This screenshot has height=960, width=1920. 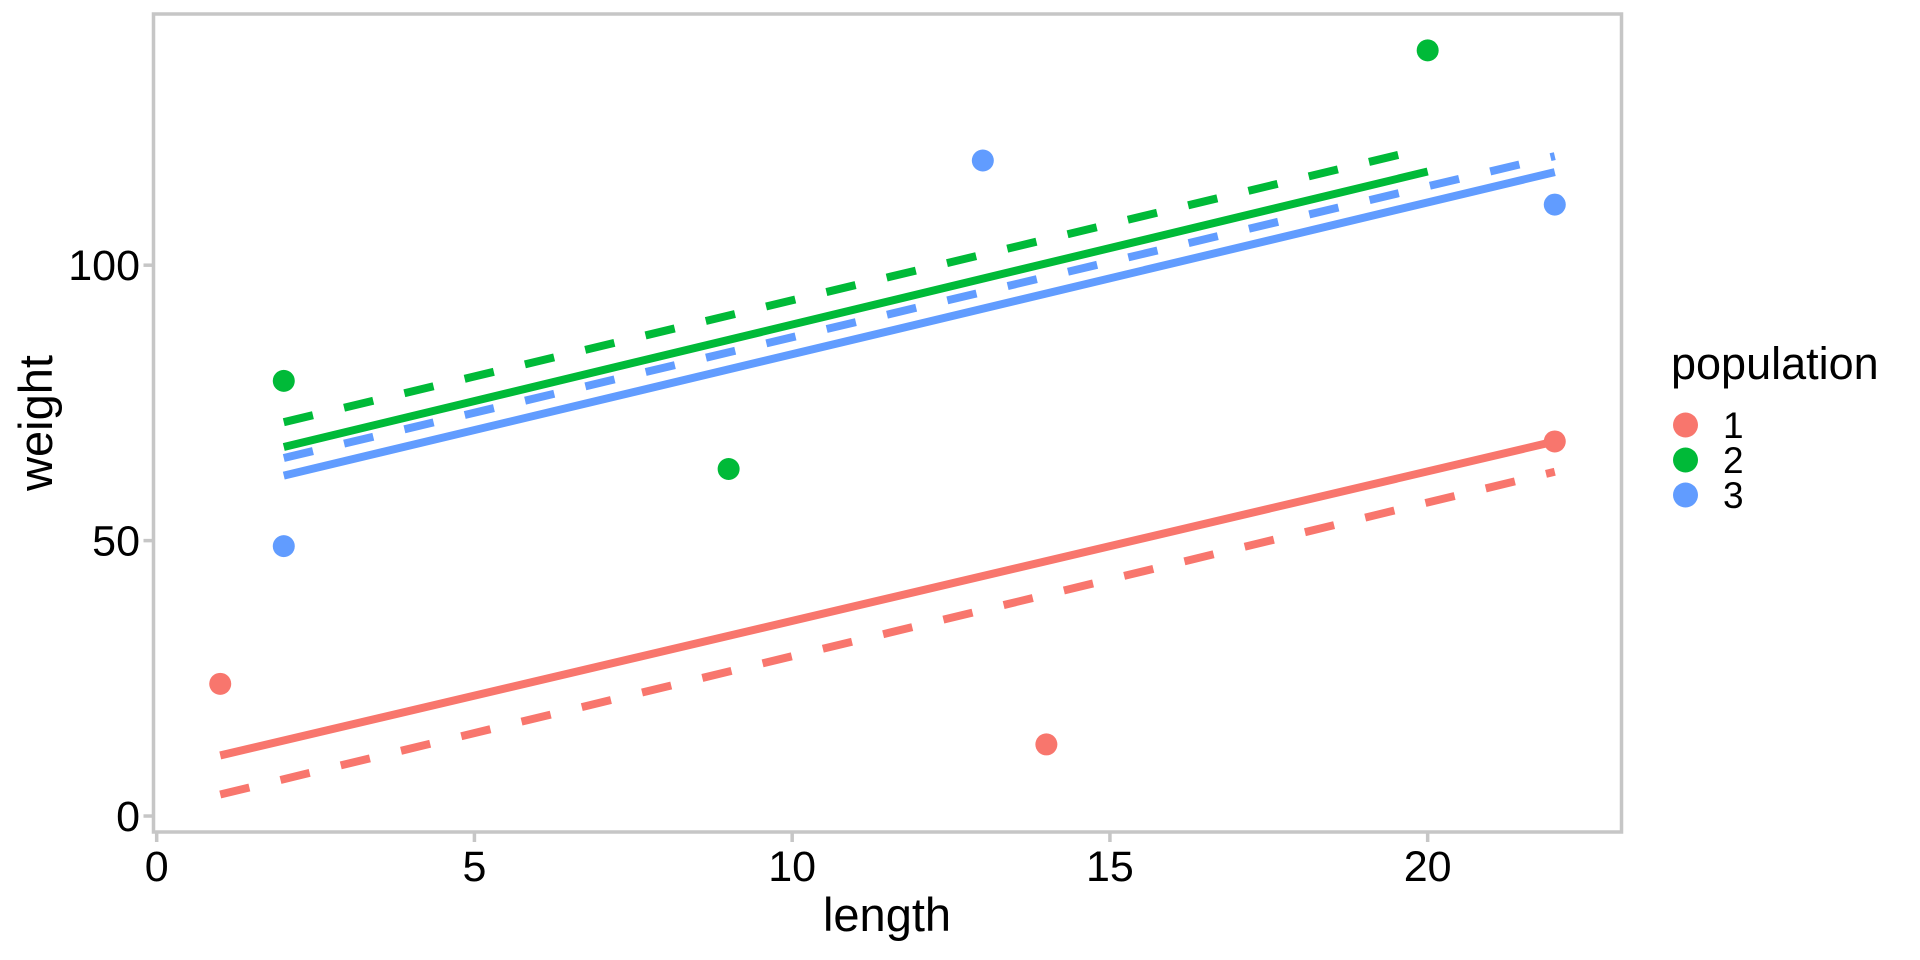 I want to click on y-tick-label: 100, so click(x=104, y=266).